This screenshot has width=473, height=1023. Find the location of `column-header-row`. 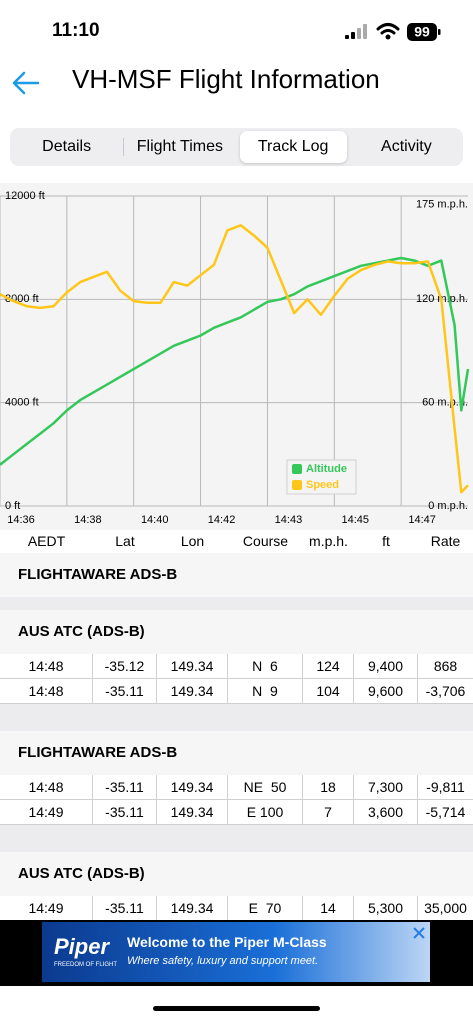

column-header-row is located at coordinates (236, 541).